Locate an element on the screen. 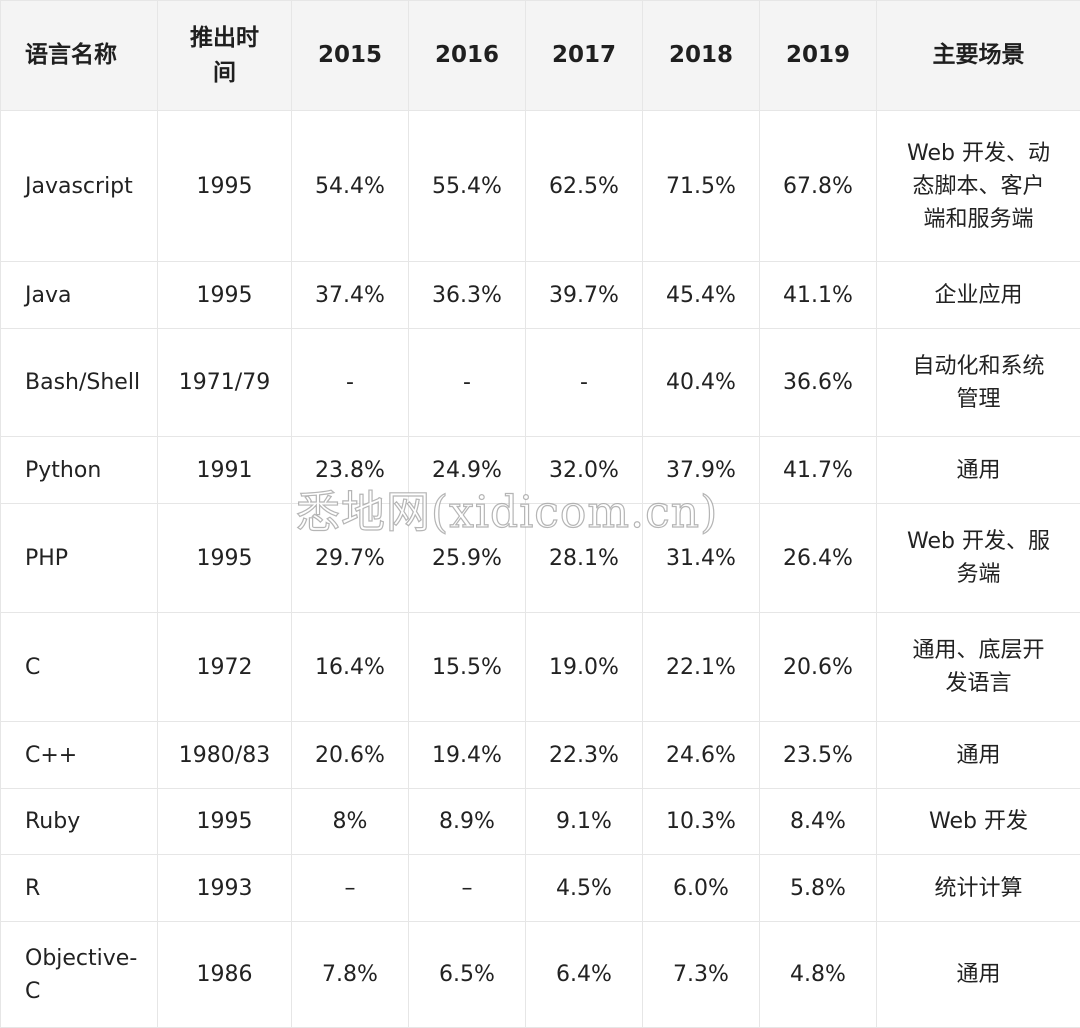  cell-y2015: 7.8% is located at coordinates (350, 975).